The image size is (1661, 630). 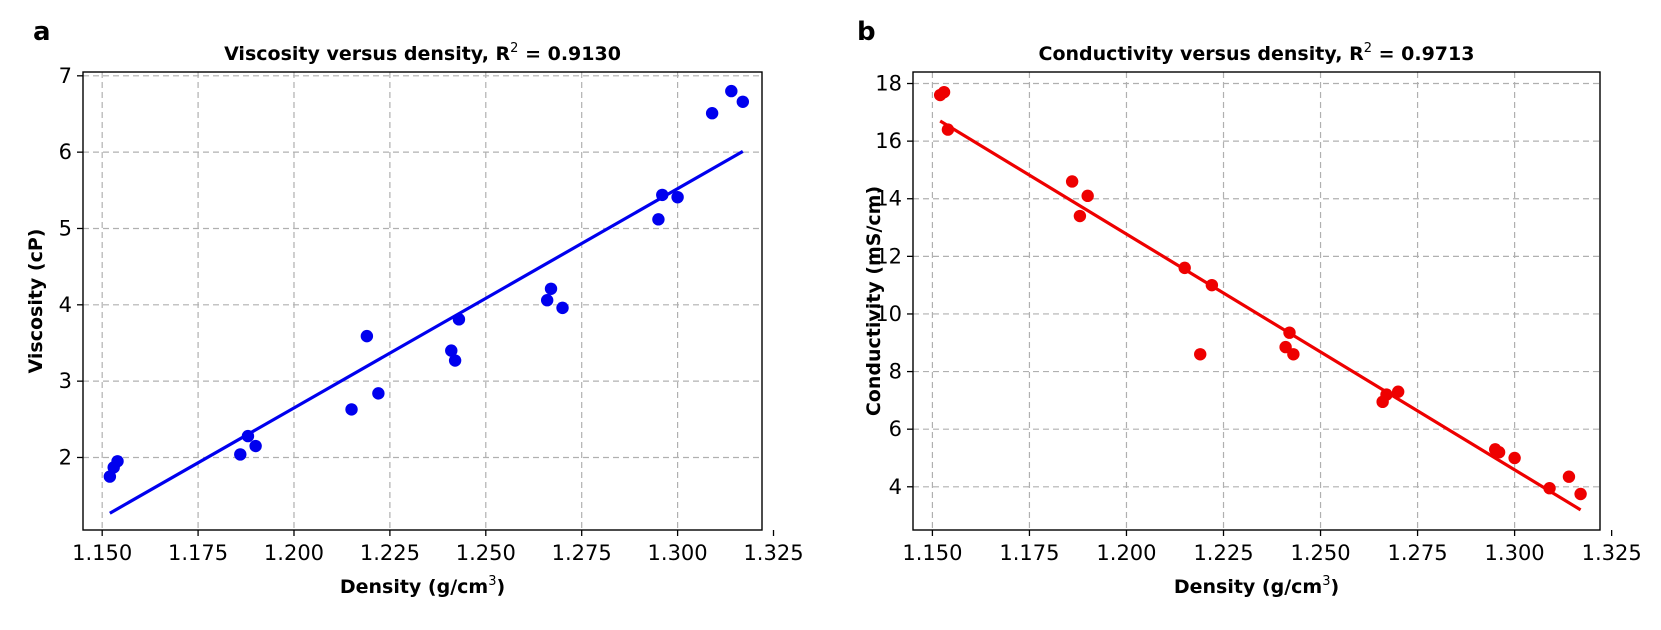 I want to click on panel-b-ytick-label-0: 4, so click(x=895, y=487).